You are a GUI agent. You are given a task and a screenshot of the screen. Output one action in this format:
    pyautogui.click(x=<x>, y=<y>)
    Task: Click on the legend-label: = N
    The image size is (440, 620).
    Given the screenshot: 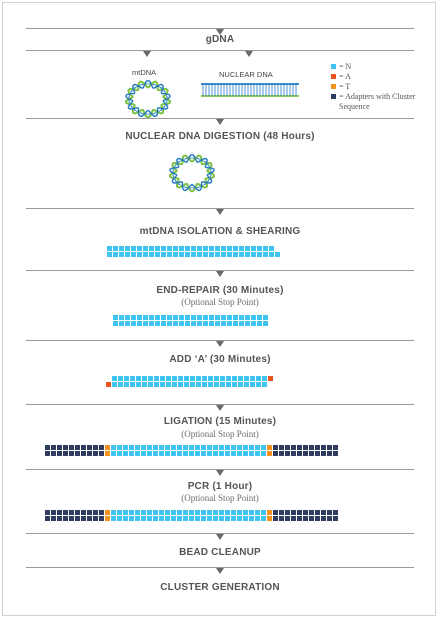 What is the action you would take?
    pyautogui.click(x=345, y=66)
    